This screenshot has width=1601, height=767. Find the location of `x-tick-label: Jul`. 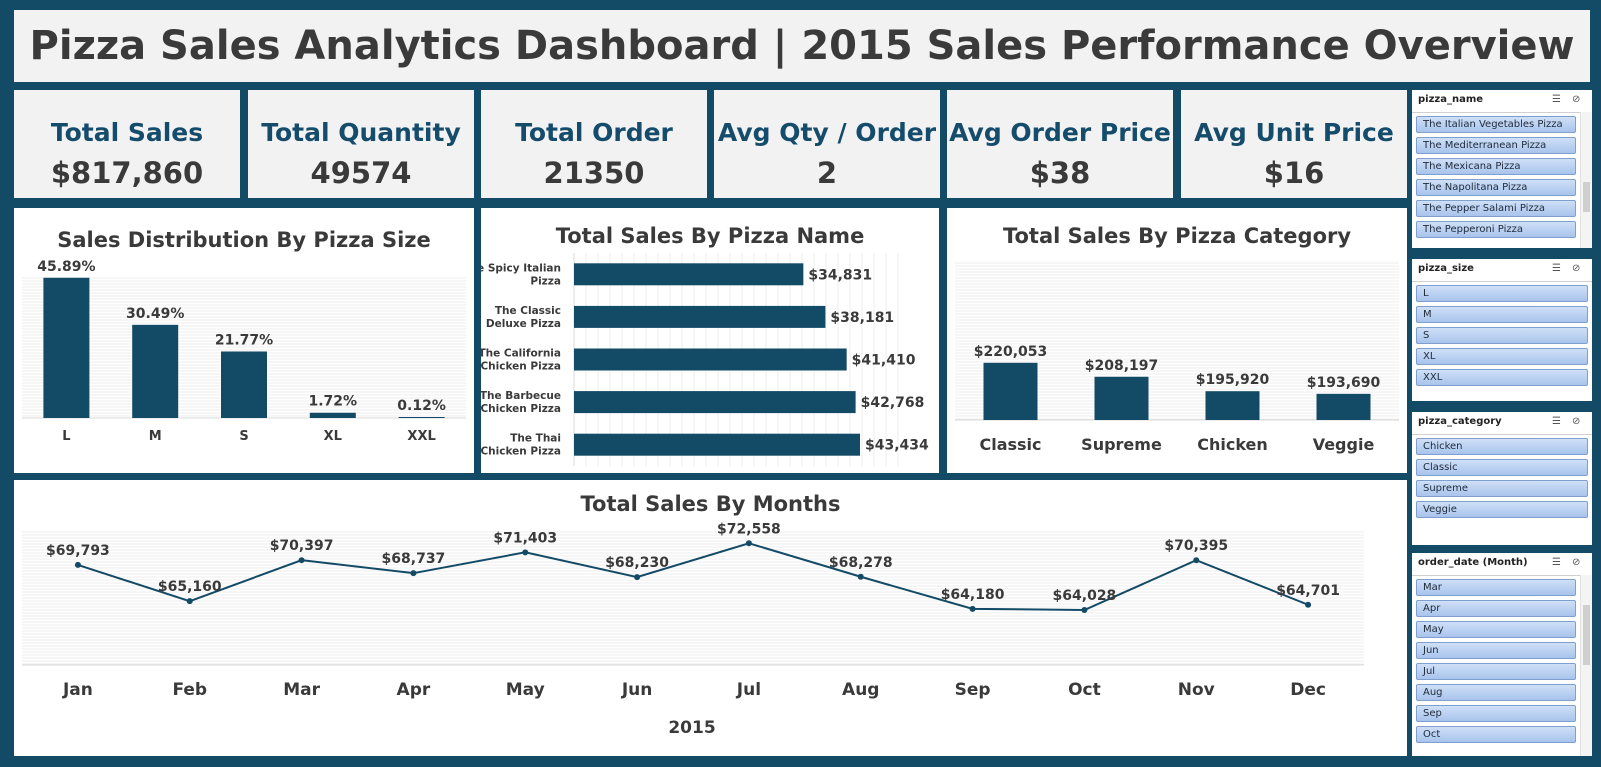

x-tick-label: Jul is located at coordinates (748, 690).